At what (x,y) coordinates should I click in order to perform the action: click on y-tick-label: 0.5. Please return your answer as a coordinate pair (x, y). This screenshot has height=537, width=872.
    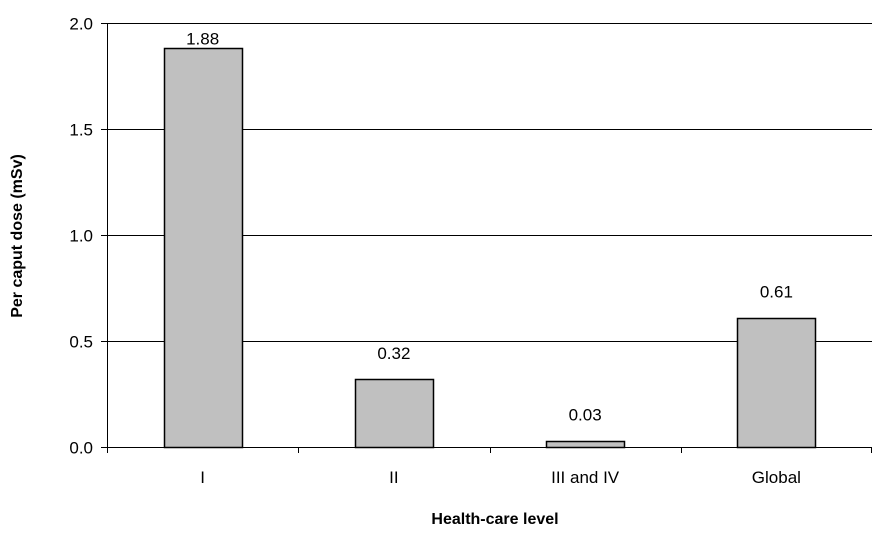
    Looking at the image, I should click on (81, 342).